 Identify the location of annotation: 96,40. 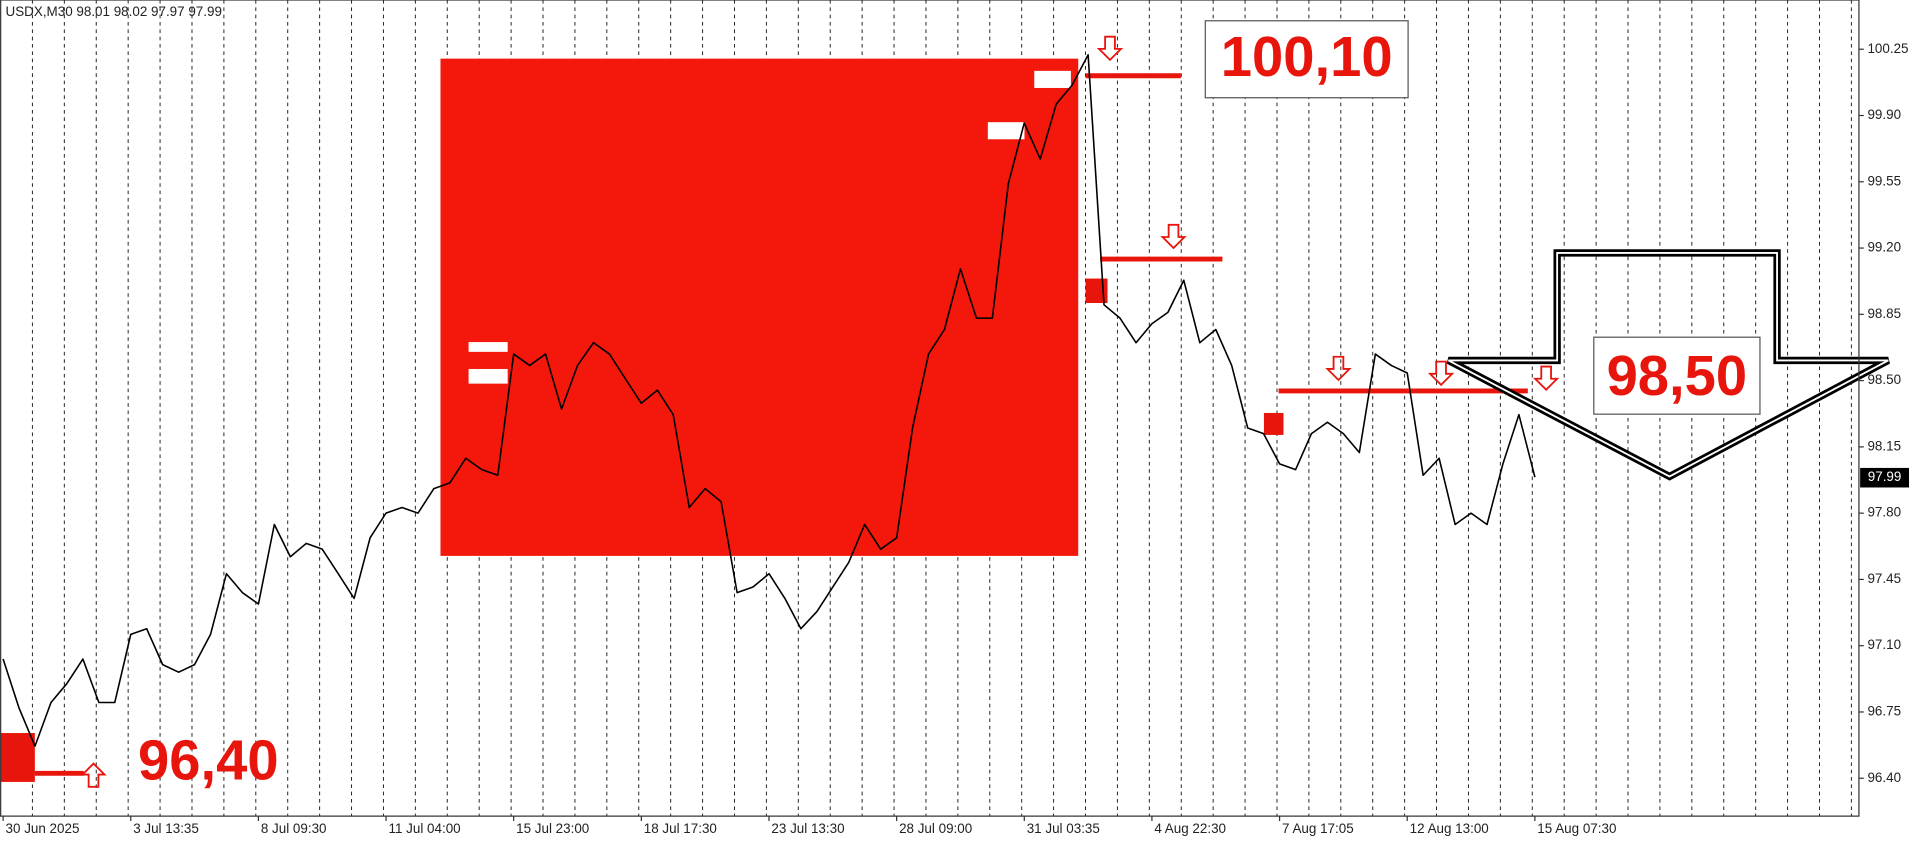
(208, 760).